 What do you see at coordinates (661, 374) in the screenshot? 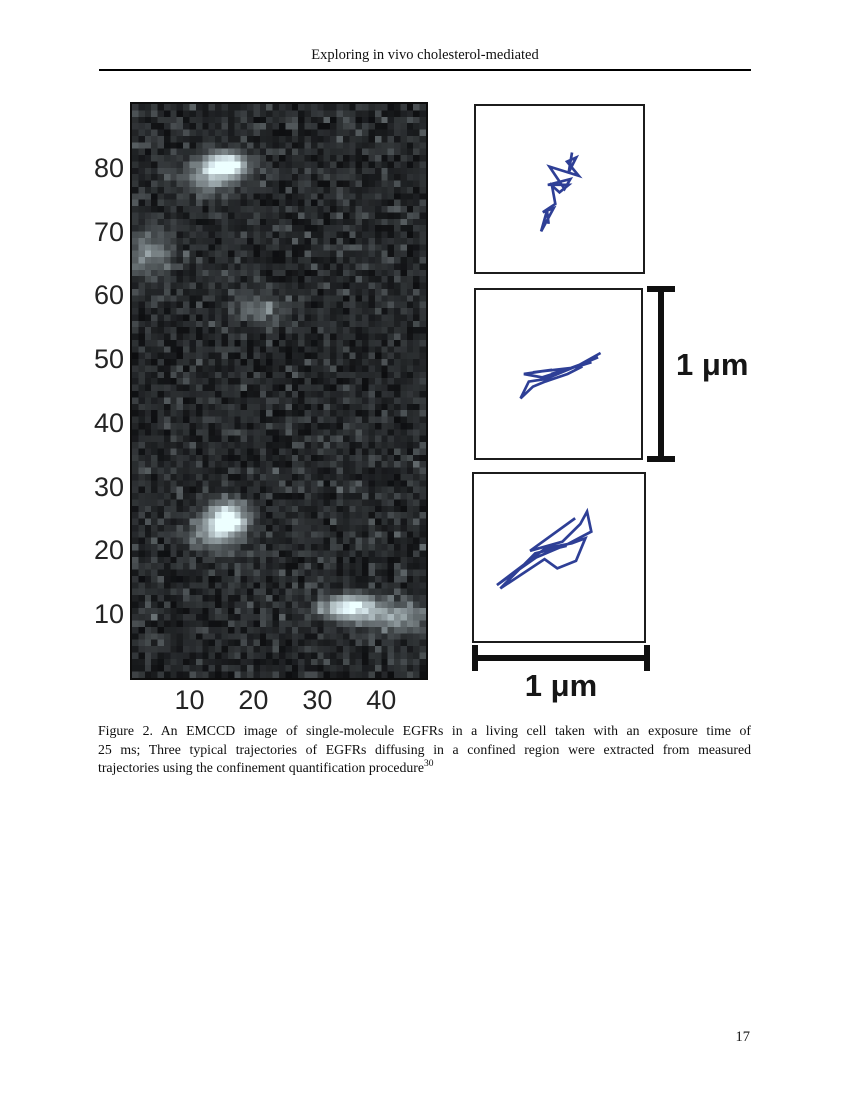
I see `vertical-scale-bar` at bounding box center [661, 374].